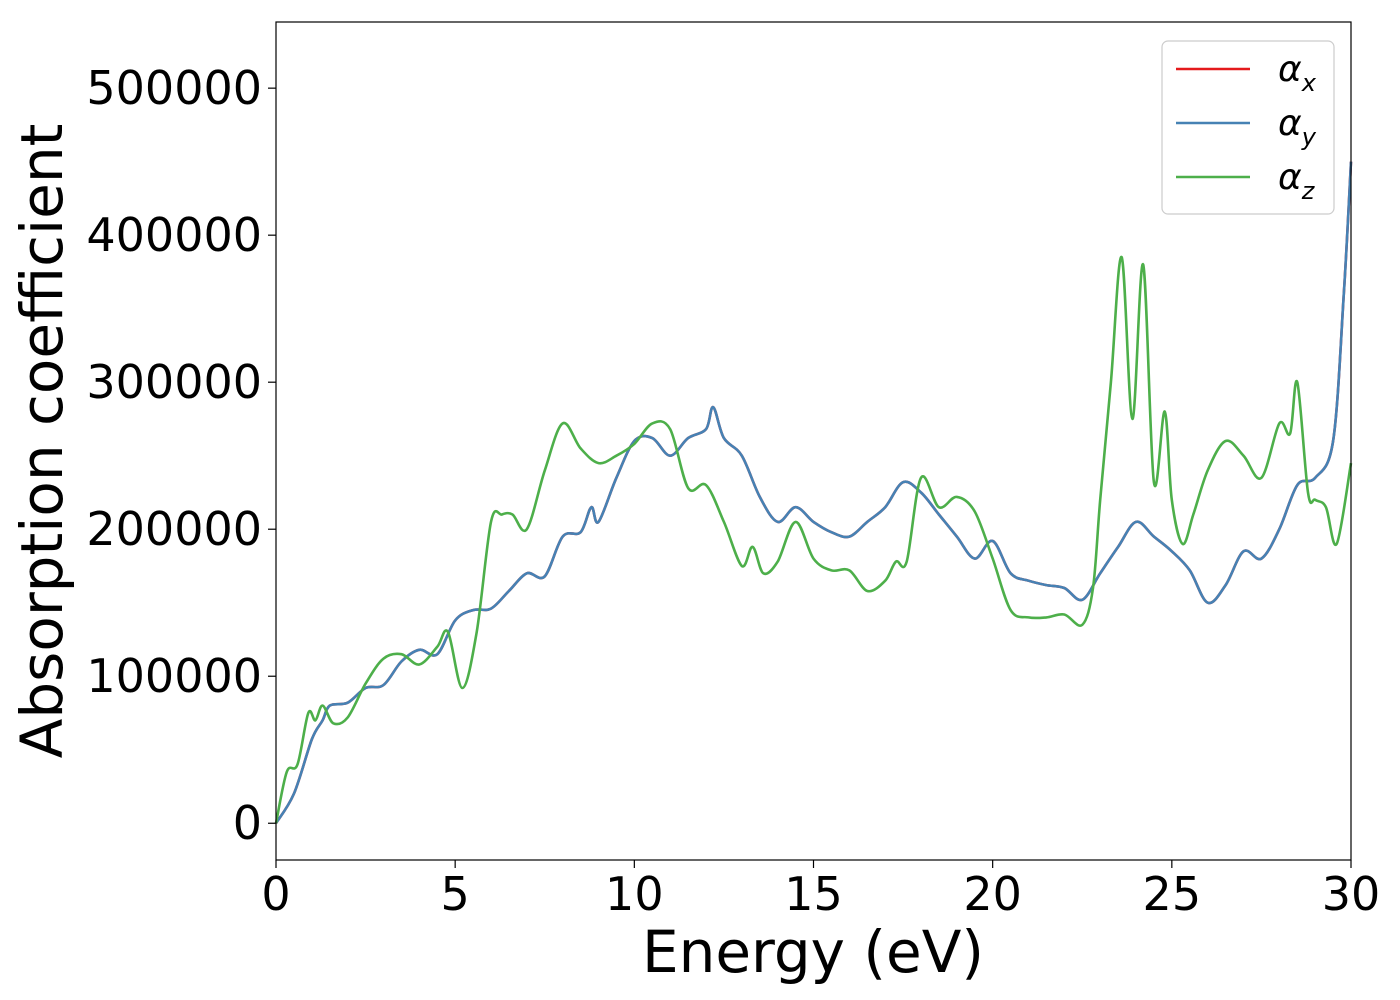 This screenshot has width=1400, height=1000. I want to click on x-tick-label: 0, so click(275, 894).